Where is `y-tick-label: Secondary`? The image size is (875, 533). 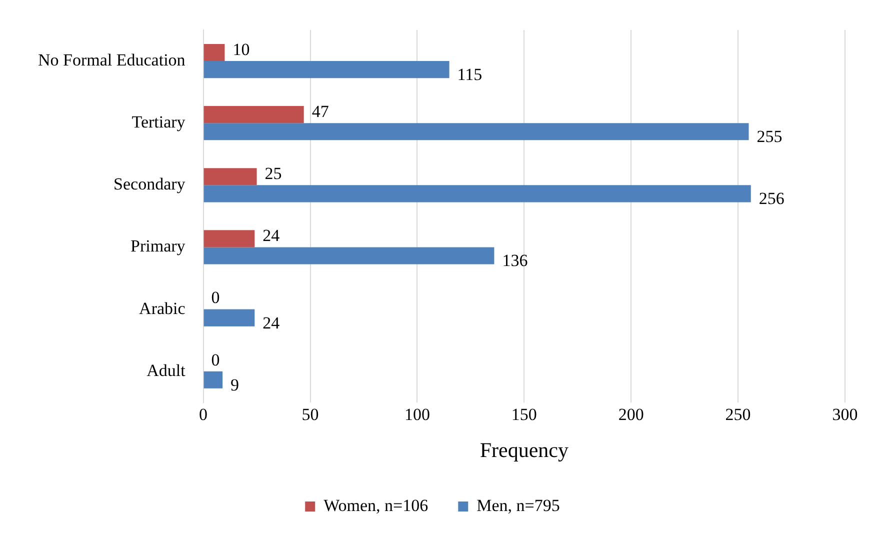 y-tick-label: Secondary is located at coordinates (150, 184).